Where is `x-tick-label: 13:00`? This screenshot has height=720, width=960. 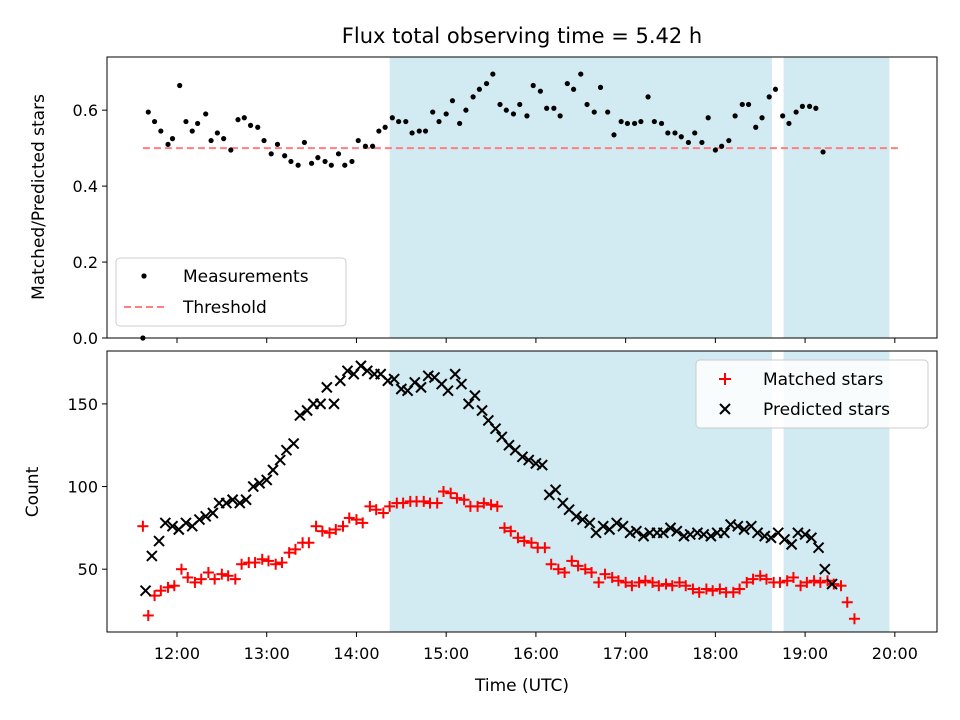
x-tick-label: 13:00 is located at coordinates (267, 653).